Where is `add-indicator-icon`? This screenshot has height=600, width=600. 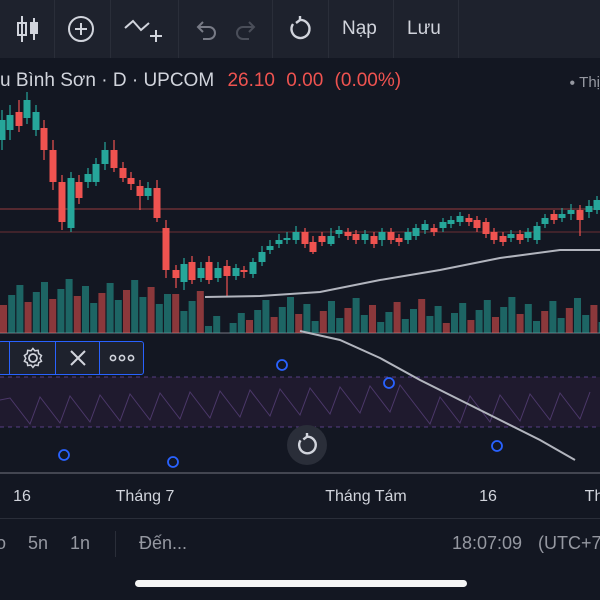 add-indicator-icon is located at coordinates (81, 29).